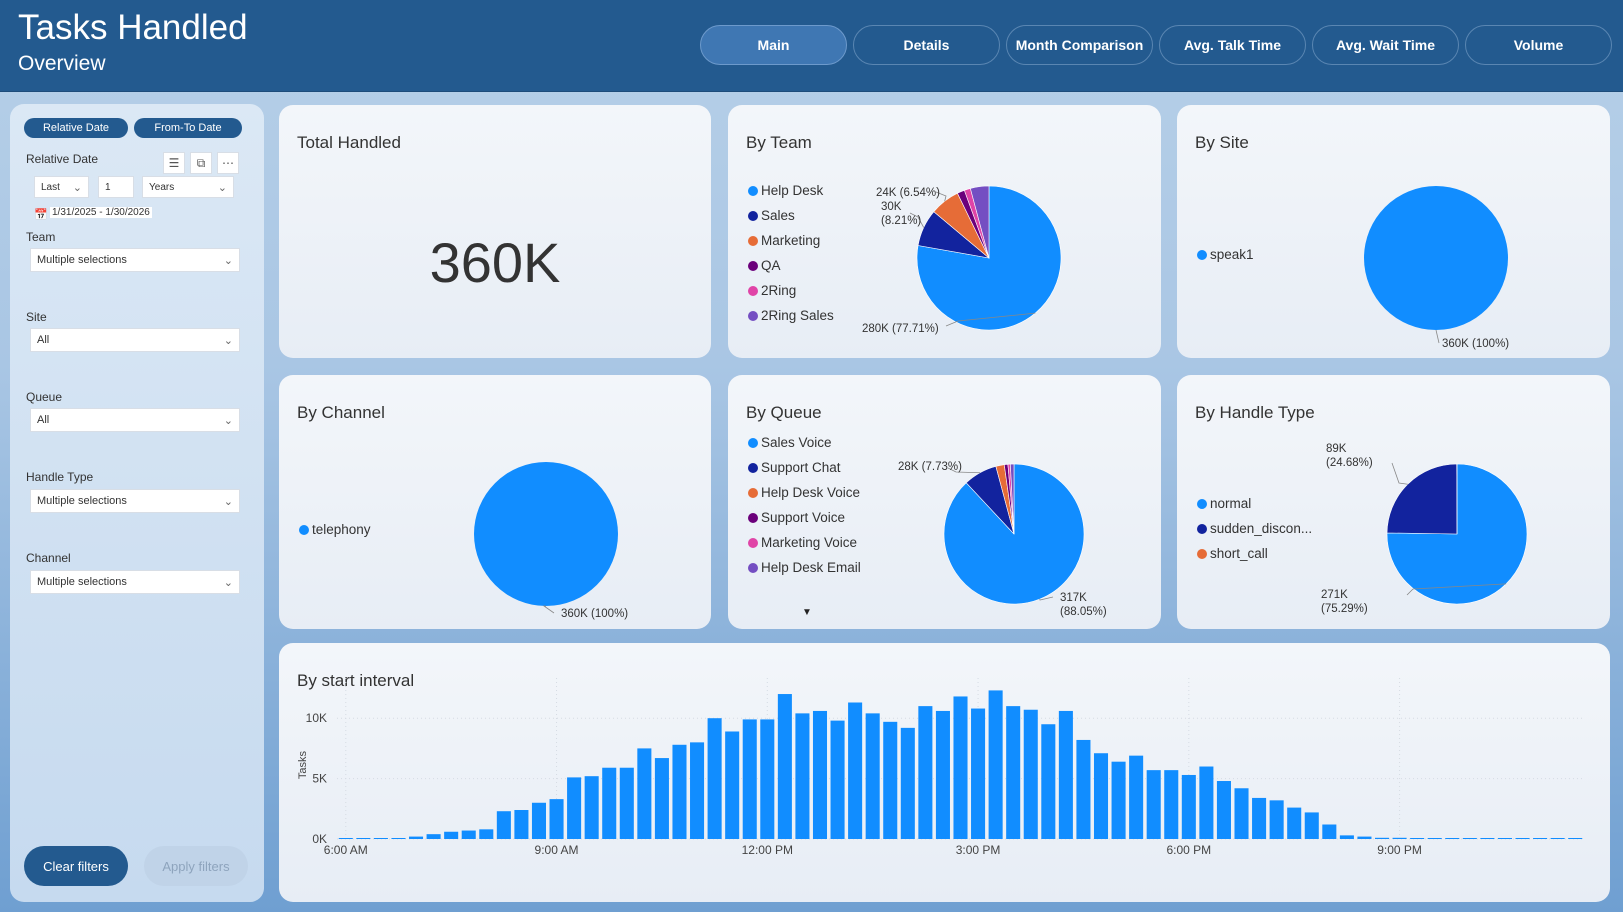 This screenshot has height=912, width=1623. Describe the element at coordinates (796, 517) in the screenshot. I see `legend-item-support-voice: Support Voice` at that location.